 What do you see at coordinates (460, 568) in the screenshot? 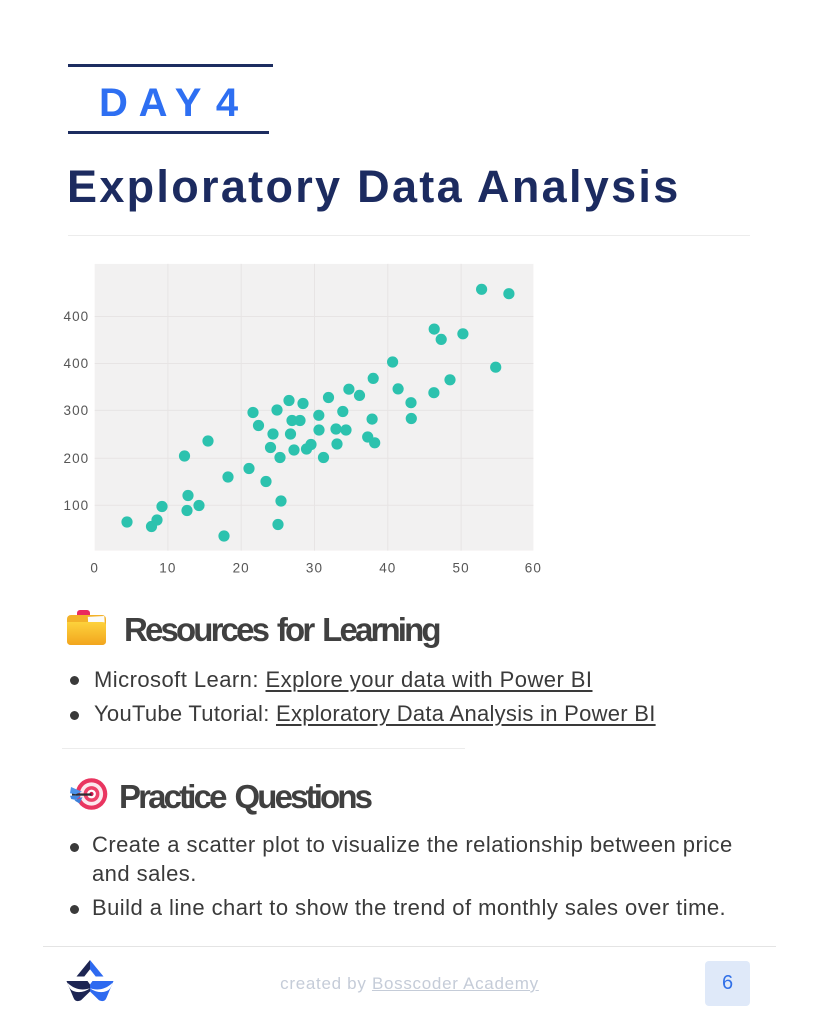
I see `svg-text: 50` at bounding box center [460, 568].